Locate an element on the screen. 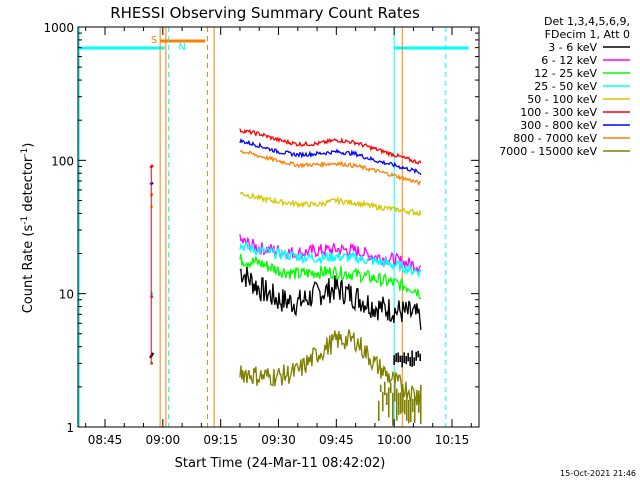  y-axis-label-part-1: Count Rate (s is located at coordinates (28, 269).